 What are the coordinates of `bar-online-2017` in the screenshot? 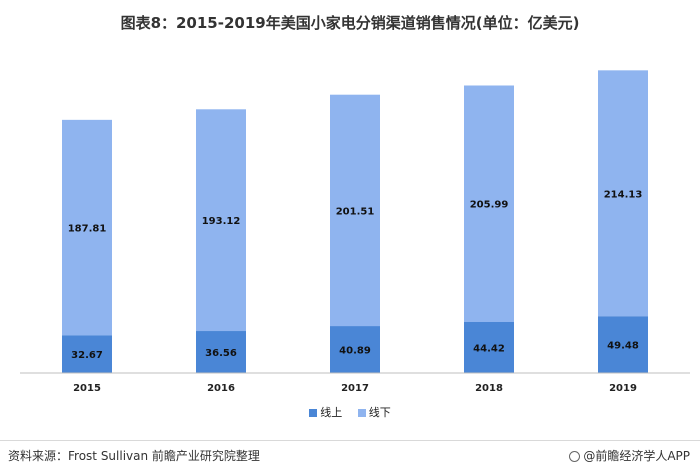 It's located at (355, 349).